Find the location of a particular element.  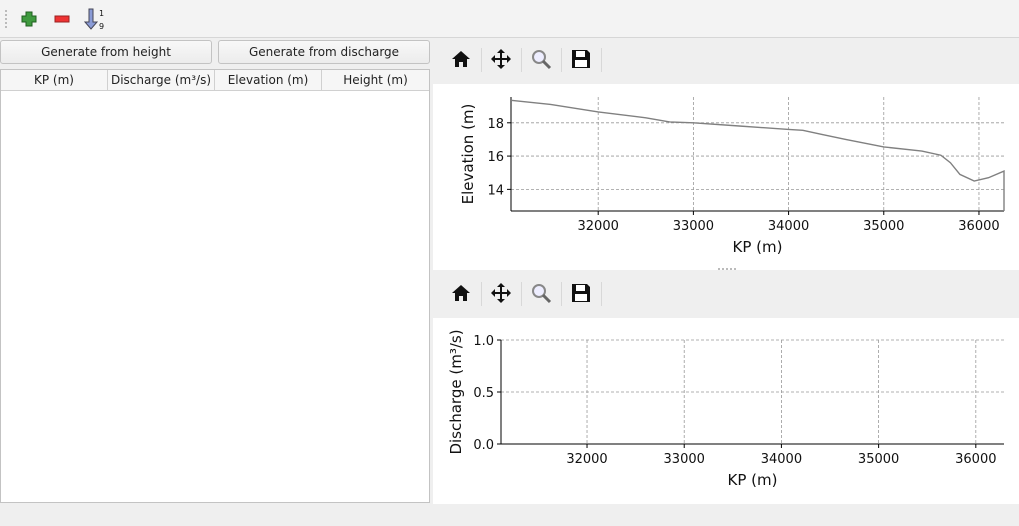

y-axis-label: Elevation (m) is located at coordinates (468, 154).